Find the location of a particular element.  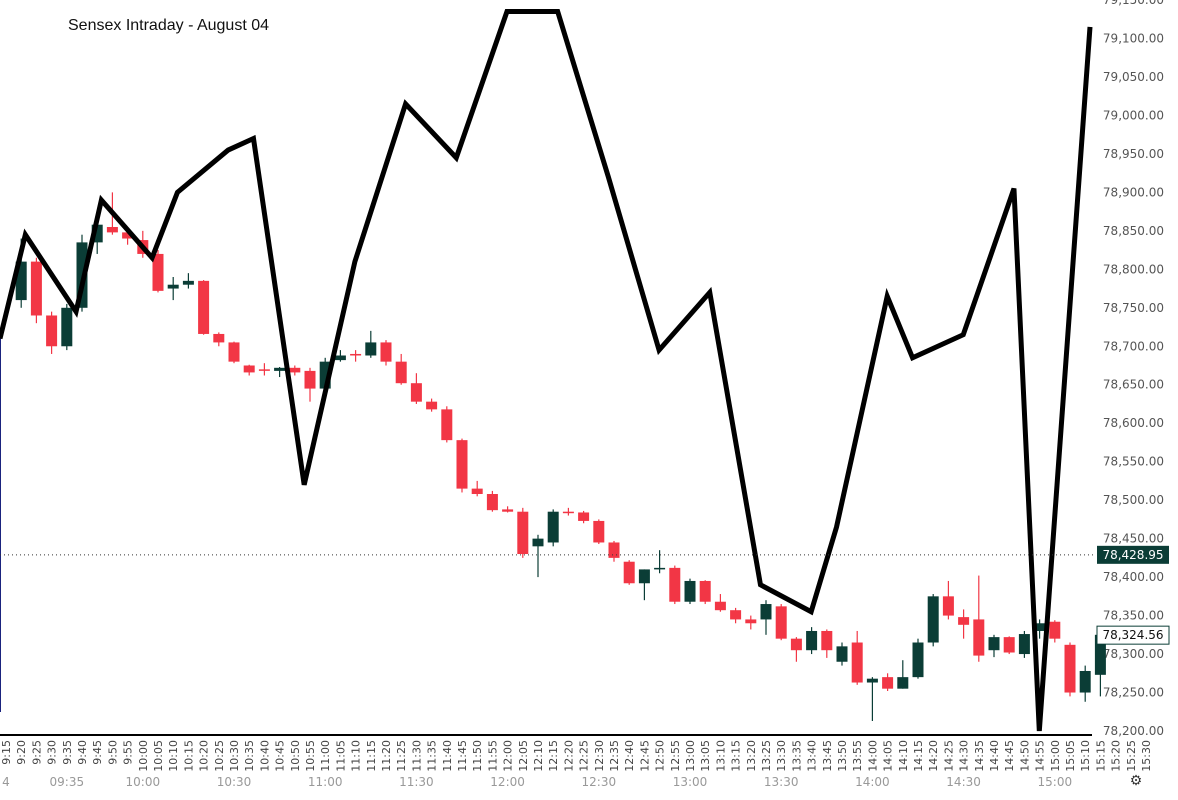

x-tick-label: 14:10 is located at coordinates (903, 756).